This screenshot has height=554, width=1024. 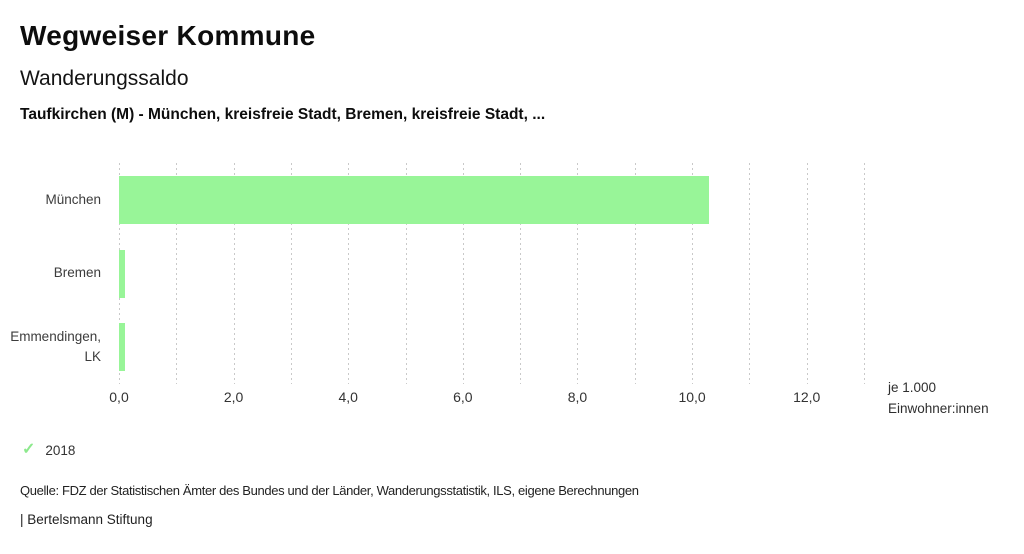 I want to click on chart-title: Wanderungssaldo, so click(x=104, y=78).